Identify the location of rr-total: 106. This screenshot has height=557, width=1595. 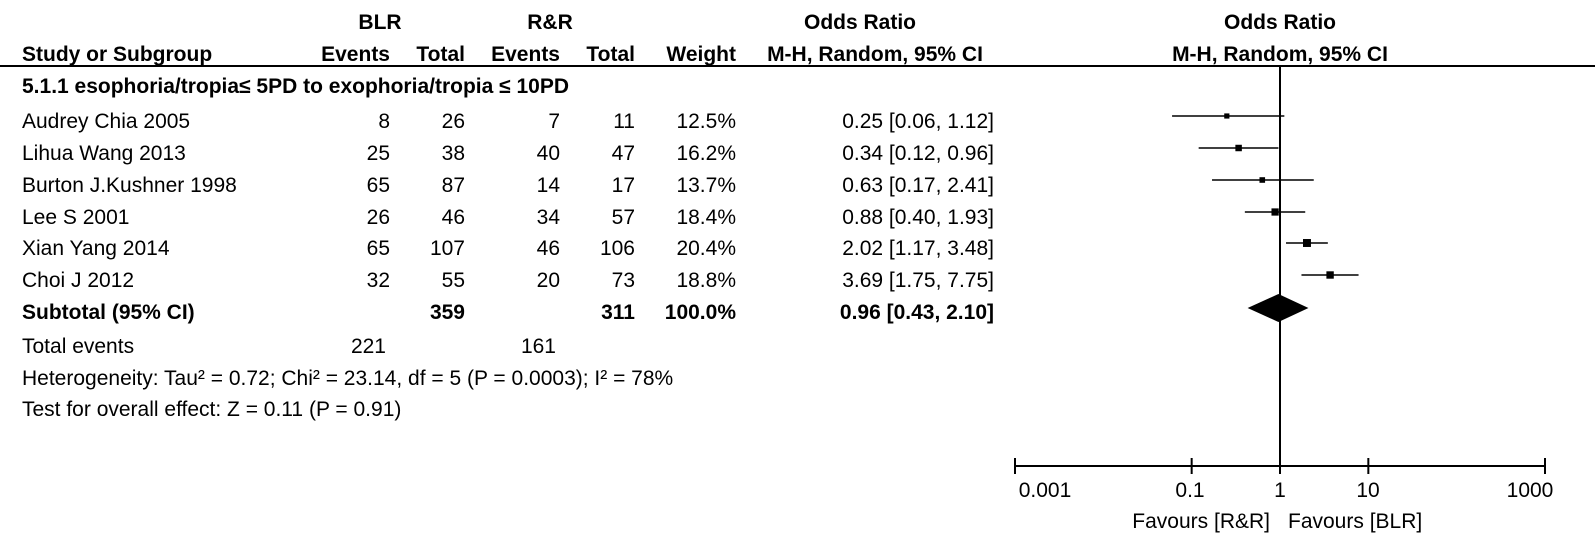
(617, 248).